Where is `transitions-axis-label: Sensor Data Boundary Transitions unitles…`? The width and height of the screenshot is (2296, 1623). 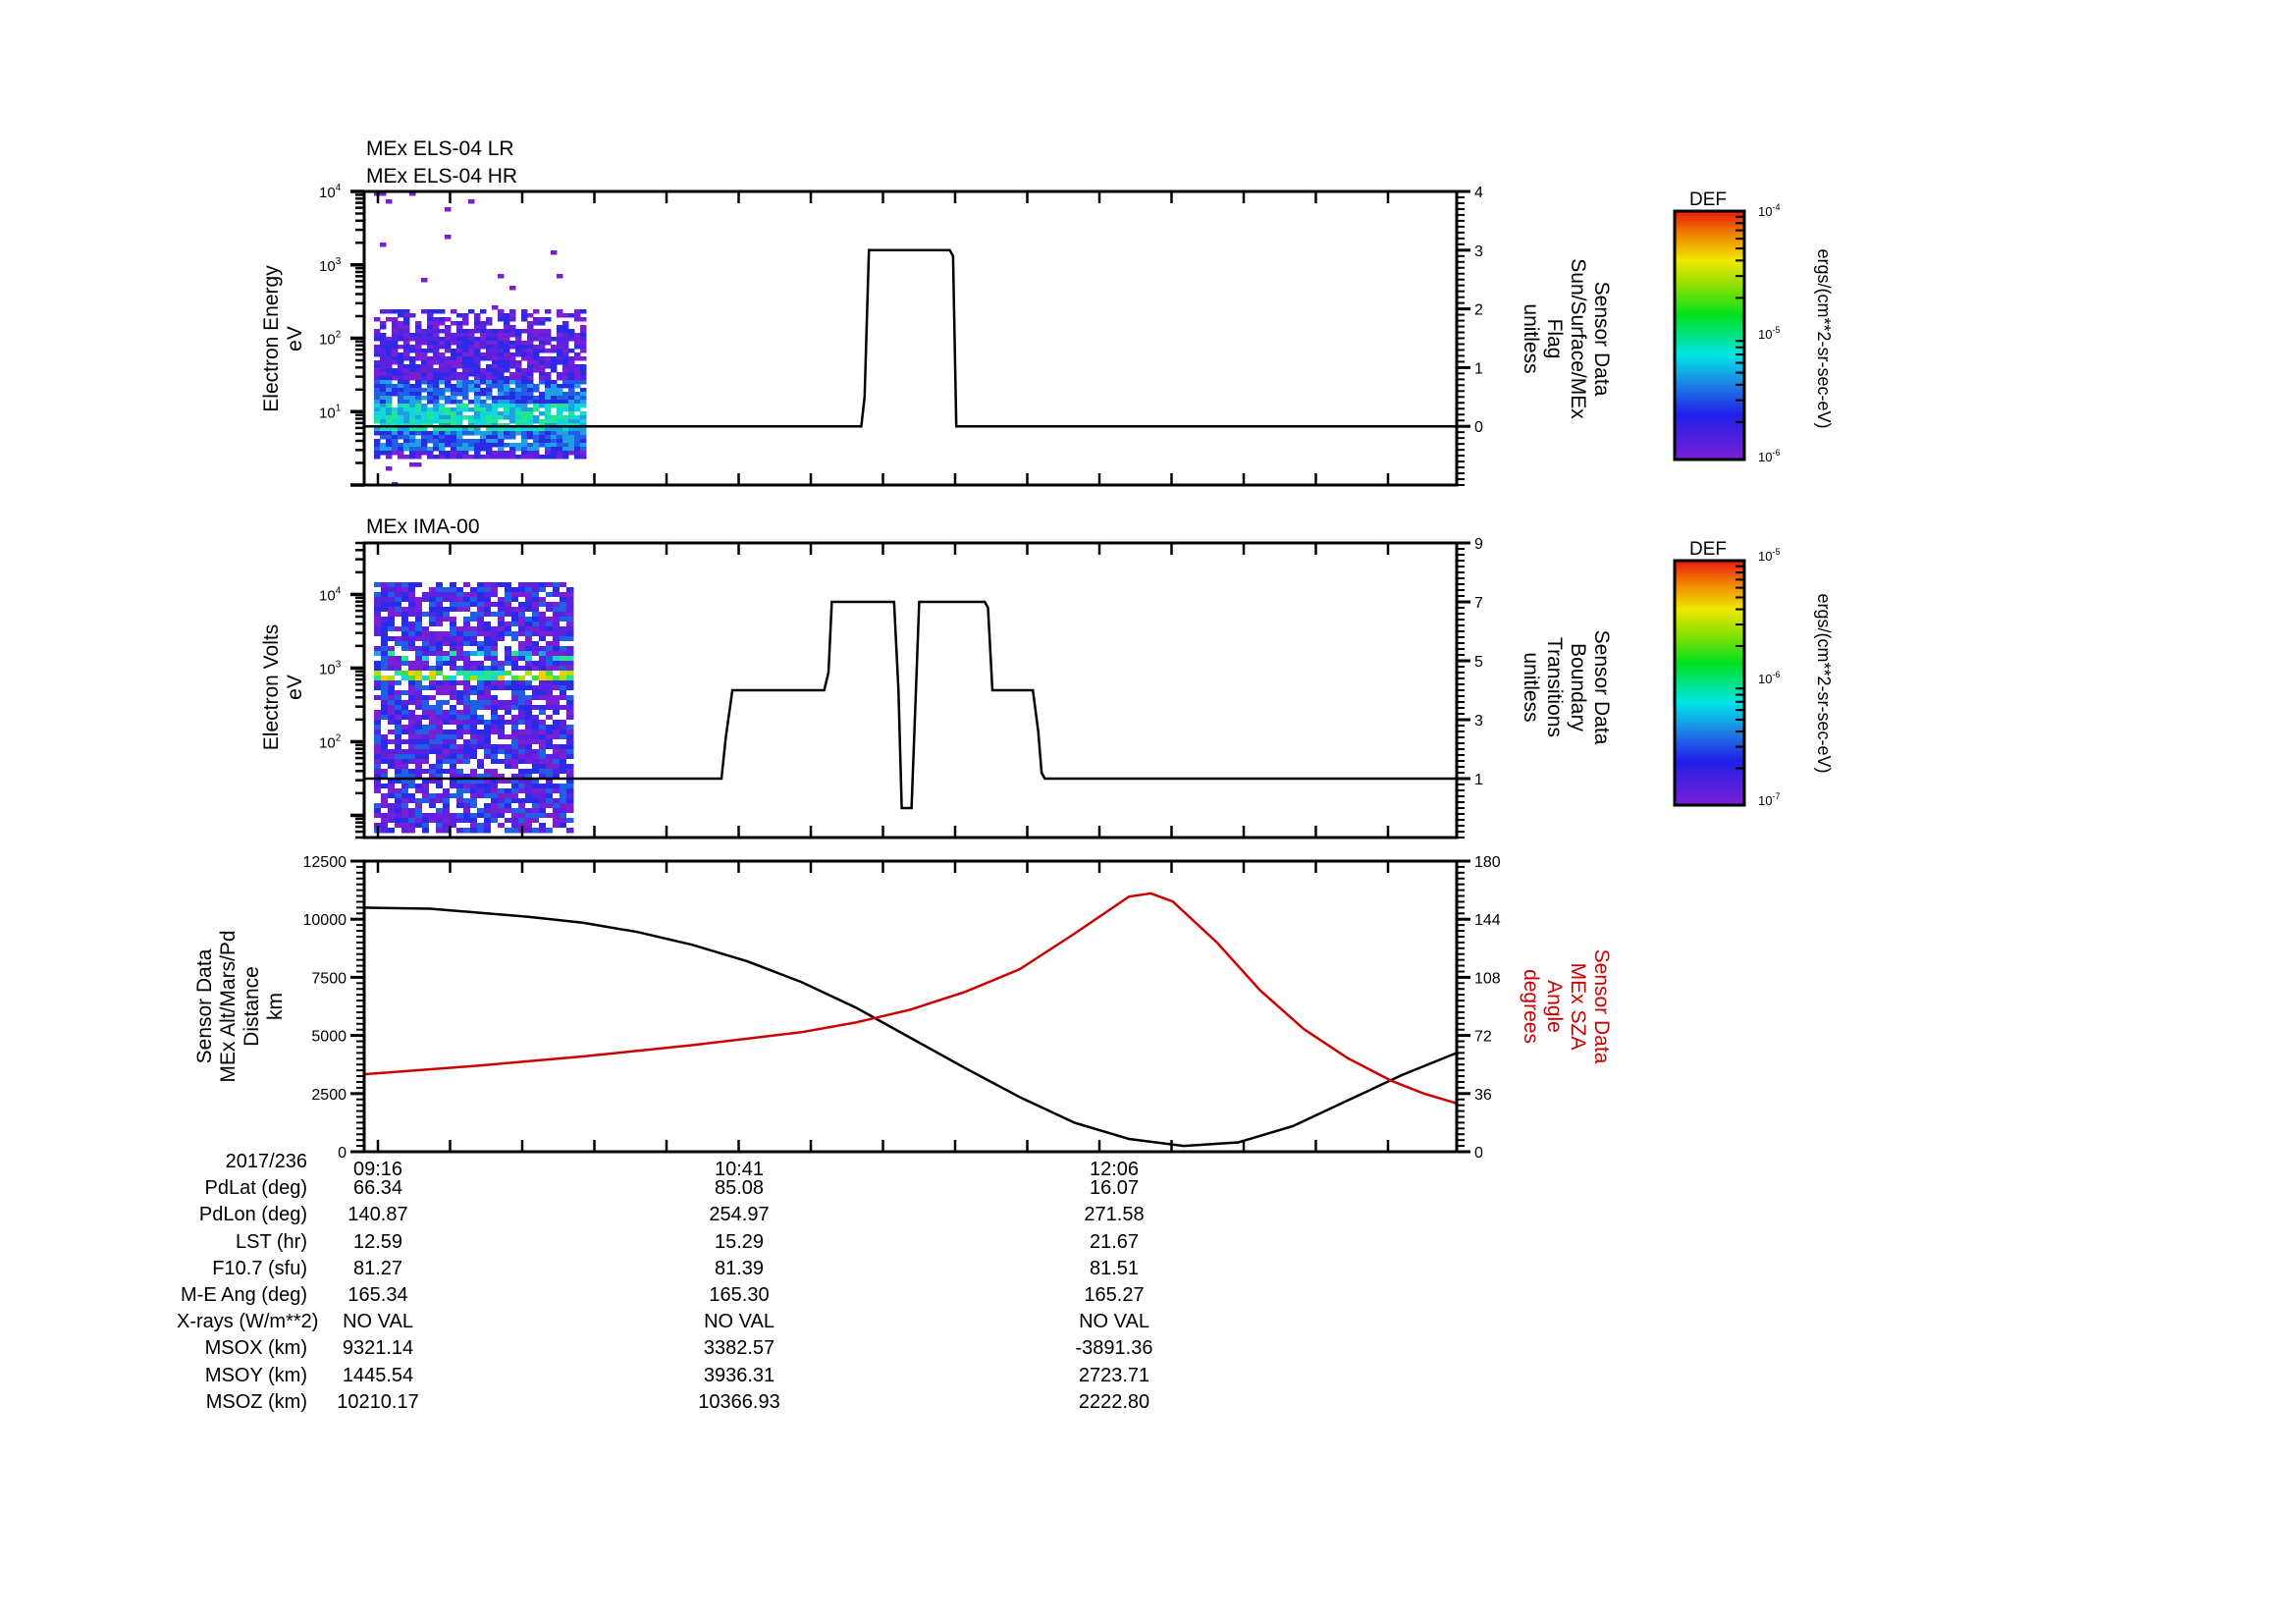 transitions-axis-label: Sensor Data Boundary Transitions unitles… is located at coordinates (1567, 687).